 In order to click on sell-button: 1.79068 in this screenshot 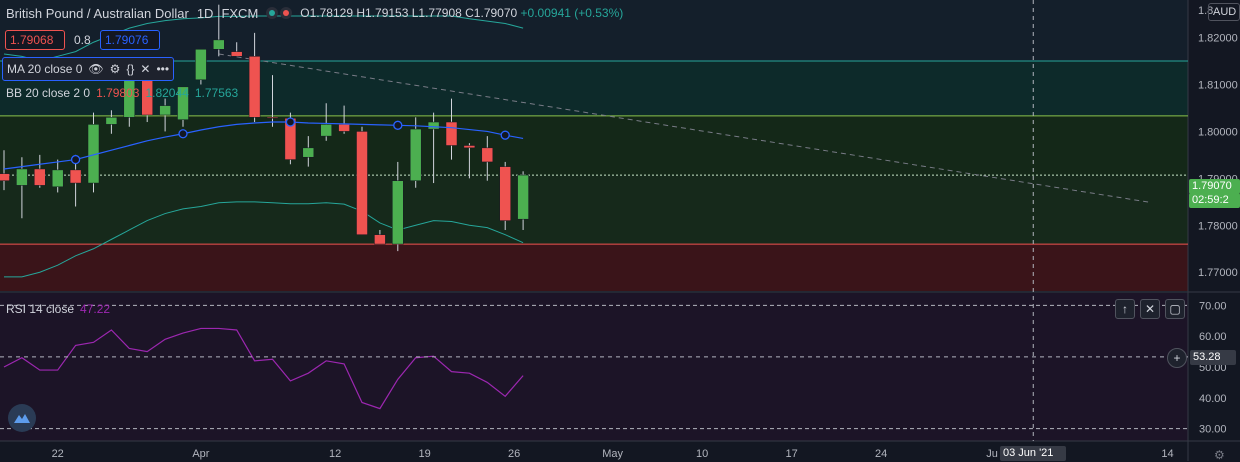, I will do `click(35, 40)`.